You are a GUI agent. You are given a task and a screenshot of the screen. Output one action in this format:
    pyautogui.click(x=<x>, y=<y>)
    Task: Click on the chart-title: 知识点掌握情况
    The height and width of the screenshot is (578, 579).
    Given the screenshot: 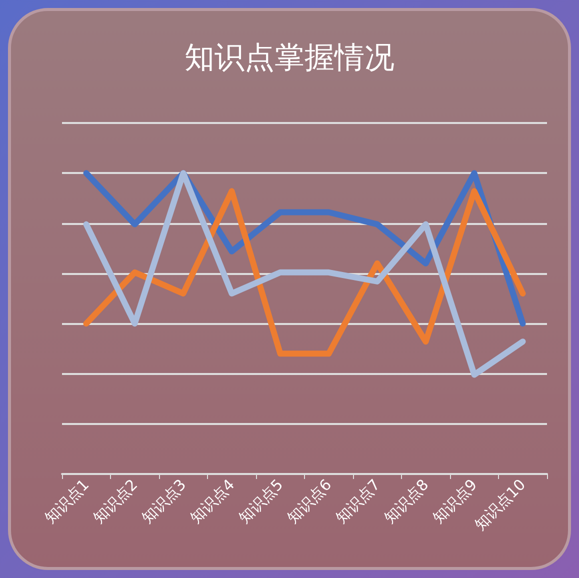 What is the action you would take?
    pyautogui.click(x=289, y=58)
    